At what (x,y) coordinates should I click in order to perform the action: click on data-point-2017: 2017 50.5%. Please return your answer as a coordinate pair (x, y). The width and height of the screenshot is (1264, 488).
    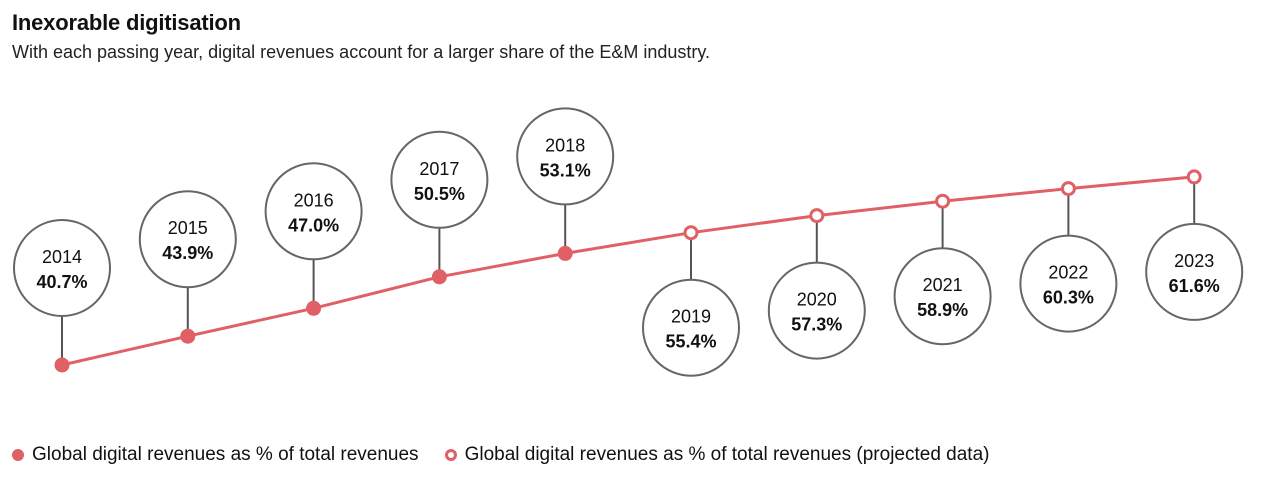
    Looking at the image, I should click on (439, 207).